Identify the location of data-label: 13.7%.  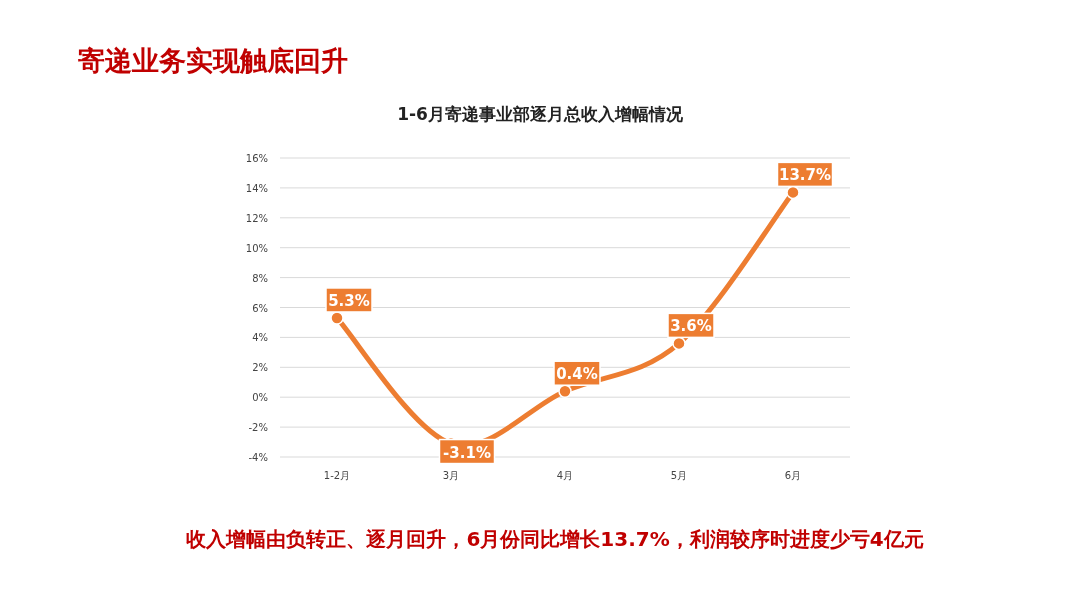
(805, 175).